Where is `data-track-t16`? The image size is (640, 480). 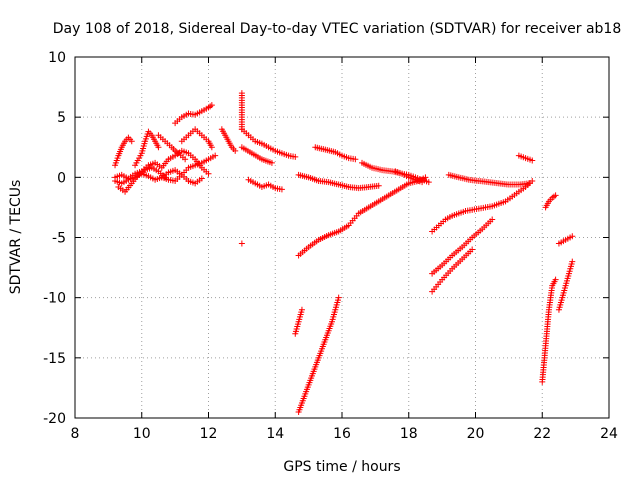 data-track-t16 is located at coordinates (335, 153).